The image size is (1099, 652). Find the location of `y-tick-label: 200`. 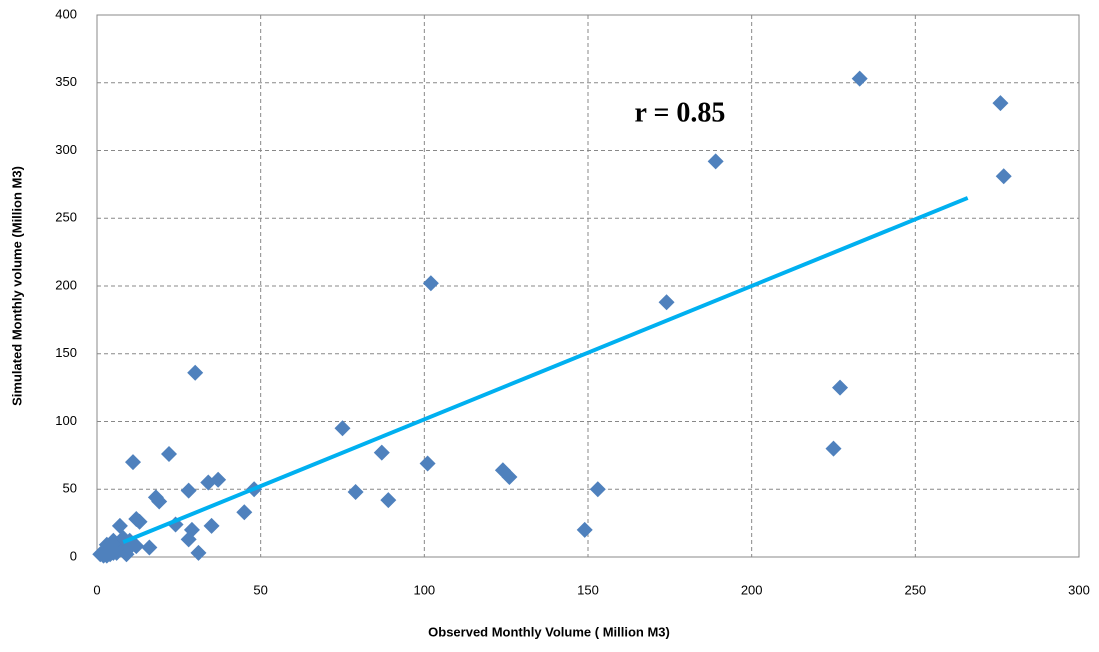

y-tick-label: 200 is located at coordinates (66, 284).